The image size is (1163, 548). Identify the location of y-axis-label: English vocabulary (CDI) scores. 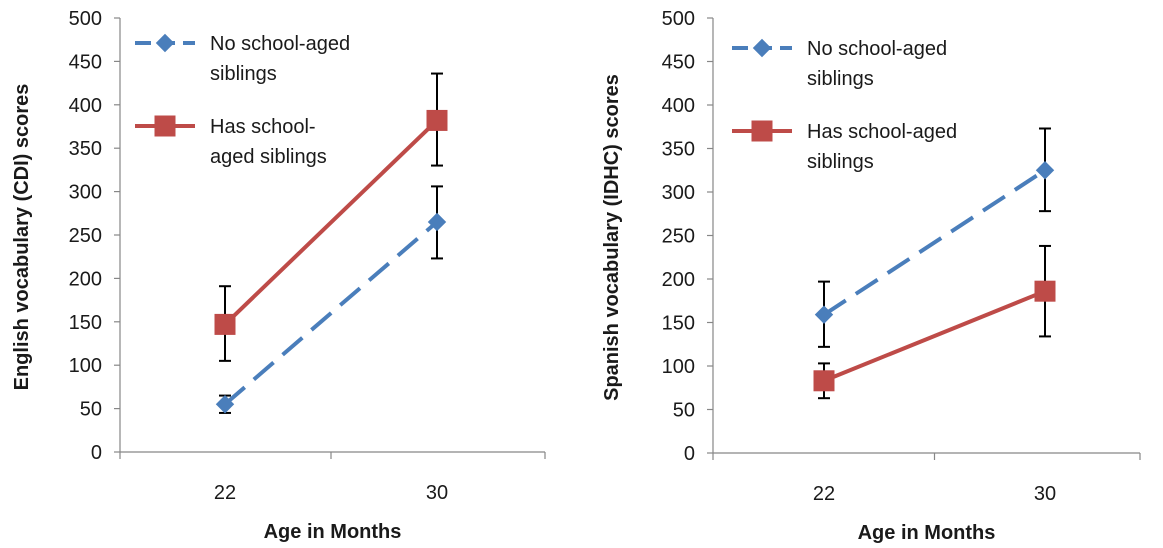
(22, 237).